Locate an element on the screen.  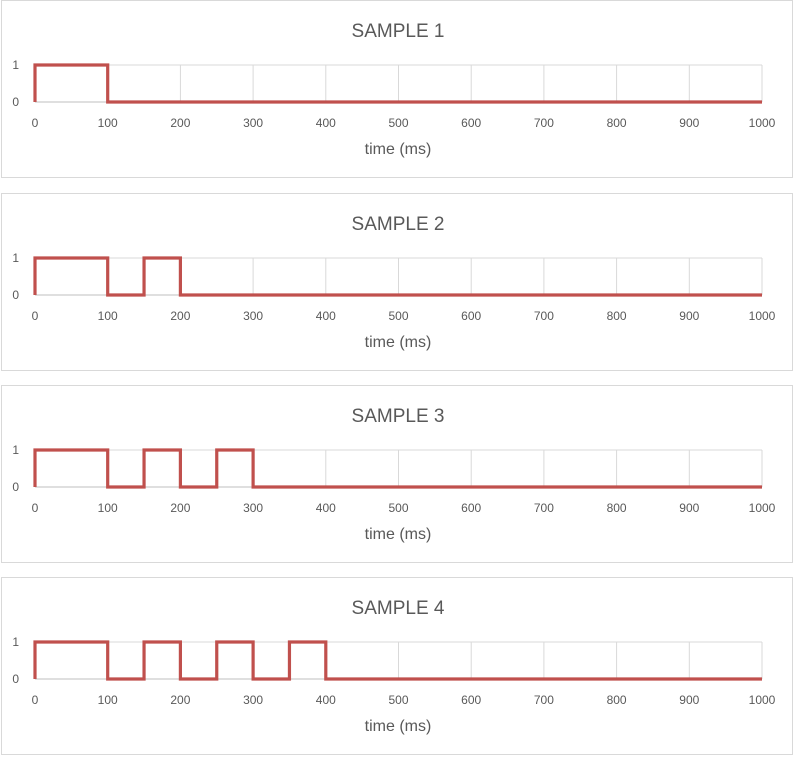
chart-title: SAMPLE 1 is located at coordinates (398, 31).